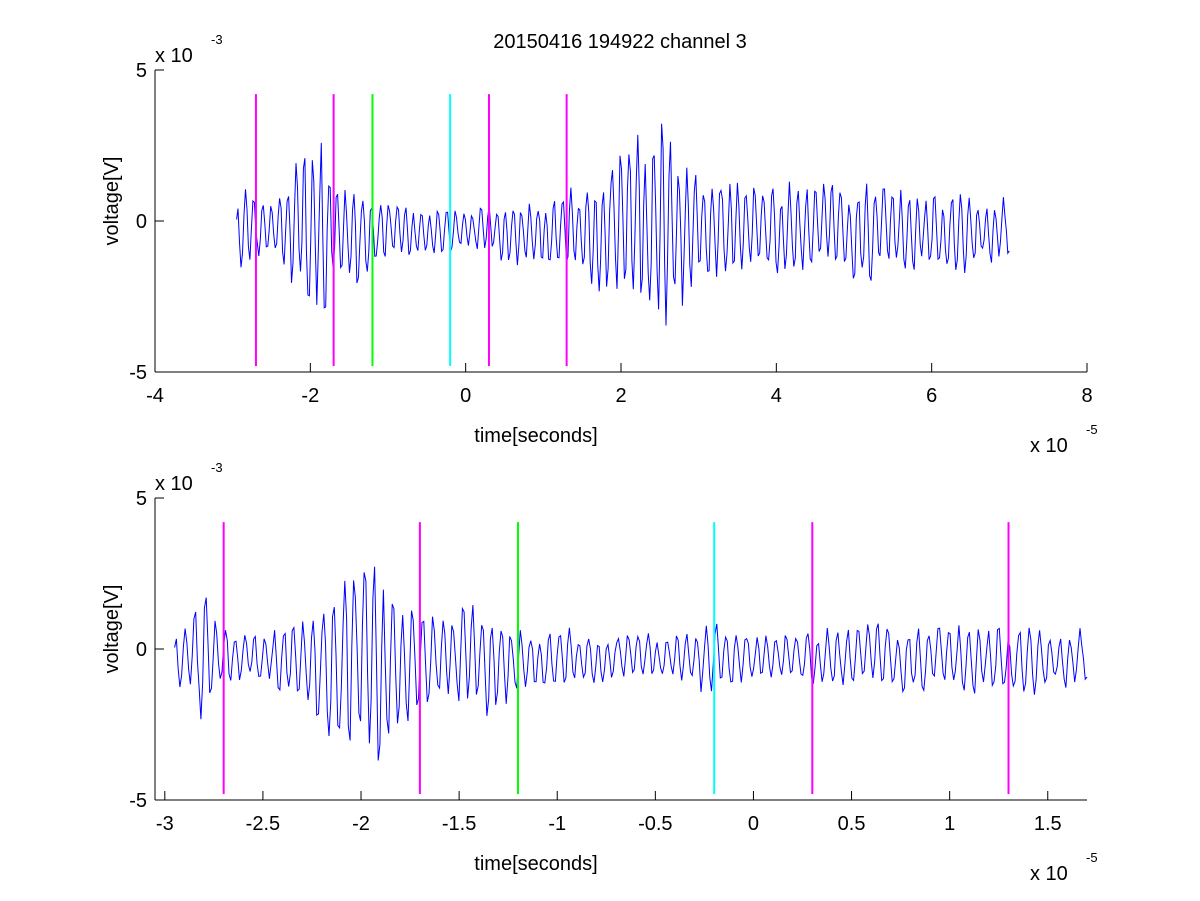 Image resolution: width=1200 pixels, height=901 pixels. What do you see at coordinates (263, 824) in the screenshot?
I see `x-tick-label: -2.5` at bounding box center [263, 824].